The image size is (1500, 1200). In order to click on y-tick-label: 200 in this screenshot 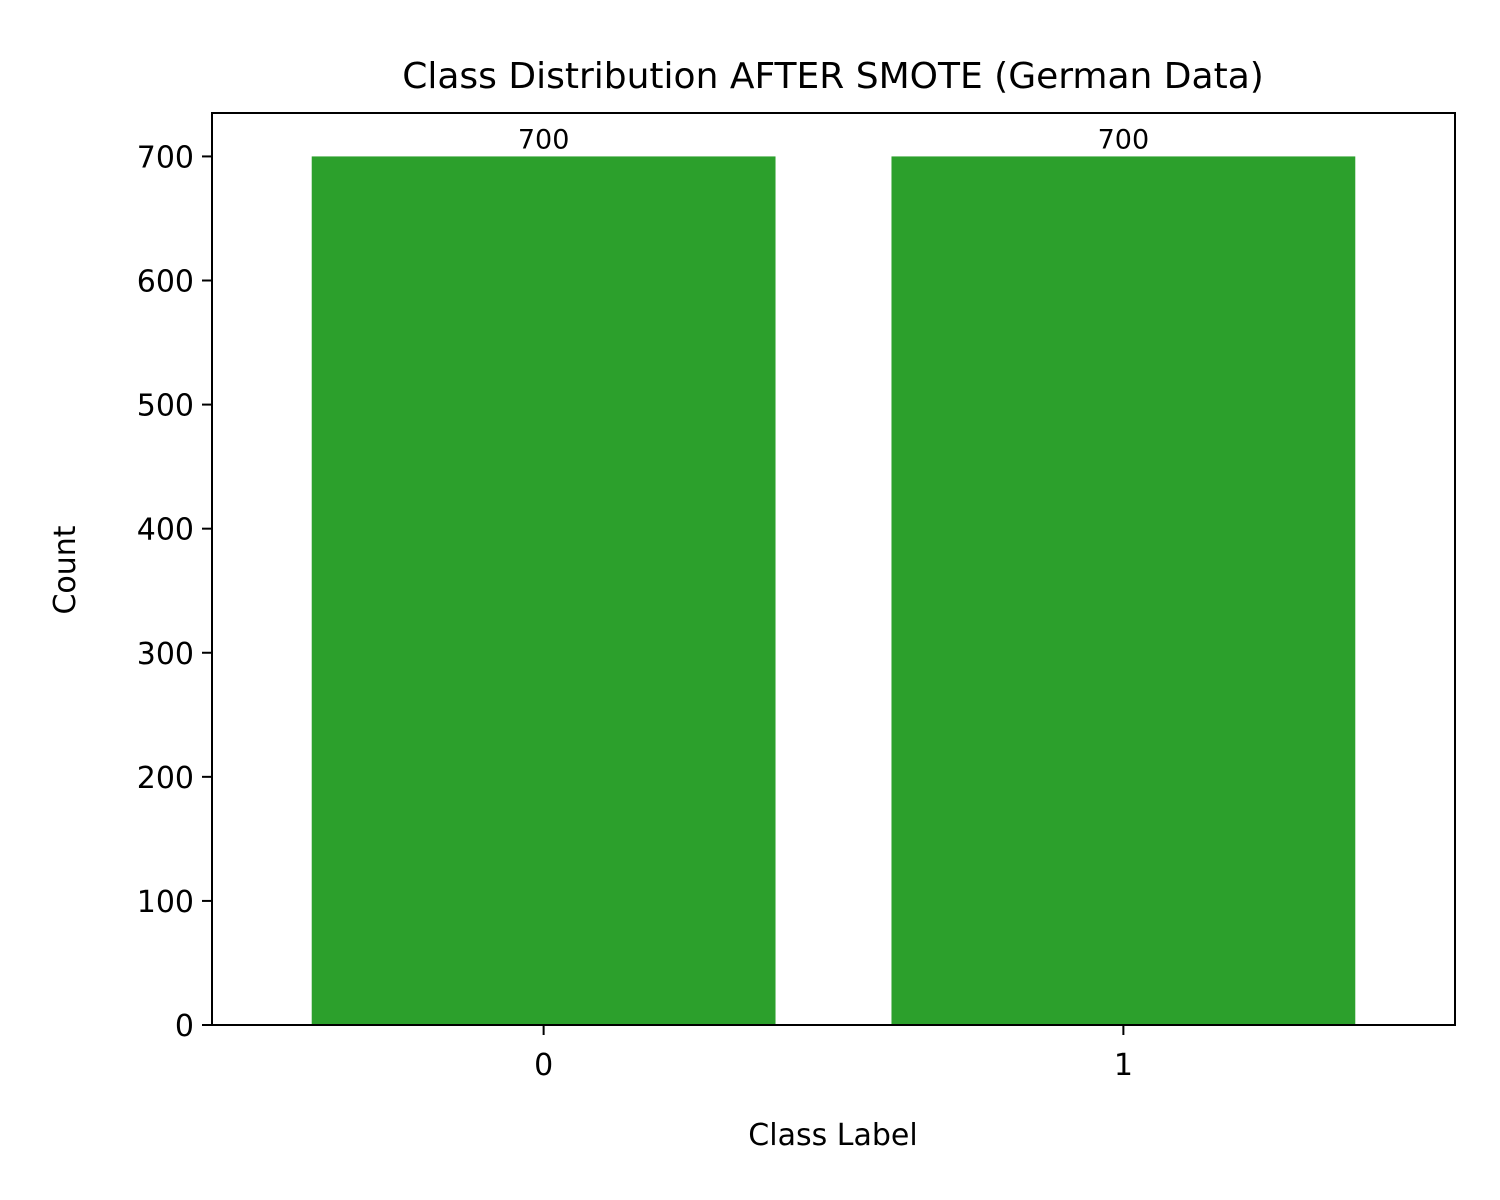, I will do `click(165, 778)`.